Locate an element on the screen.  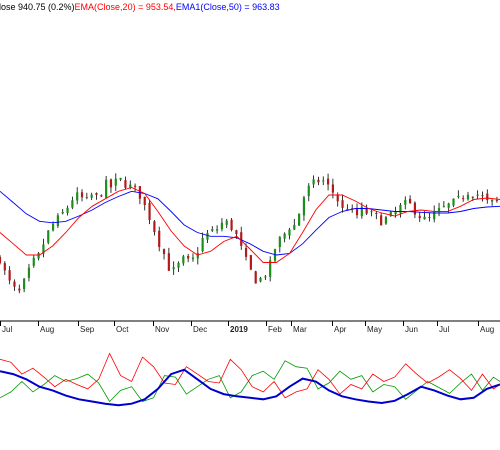
x-tick-label: Aug is located at coordinates (487, 329).